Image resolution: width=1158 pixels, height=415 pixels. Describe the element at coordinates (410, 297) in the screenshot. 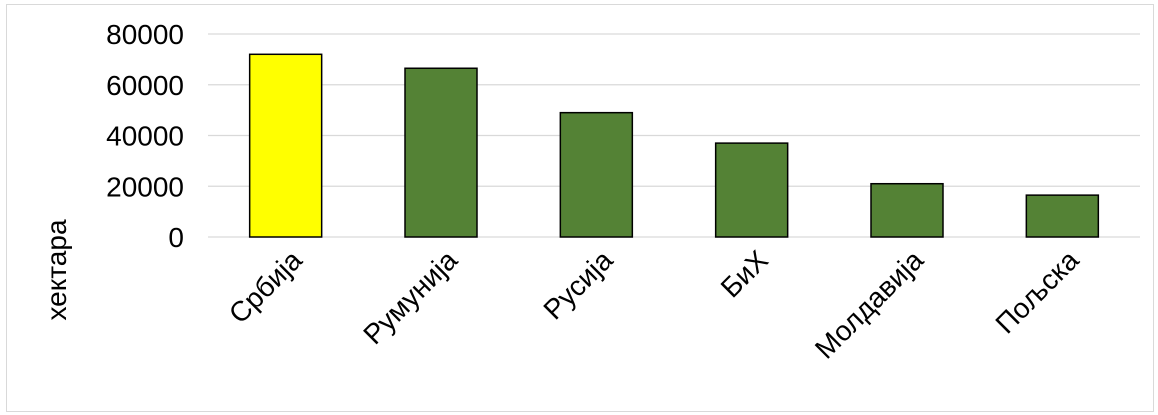

I see `x-category-label: Румунија` at that location.